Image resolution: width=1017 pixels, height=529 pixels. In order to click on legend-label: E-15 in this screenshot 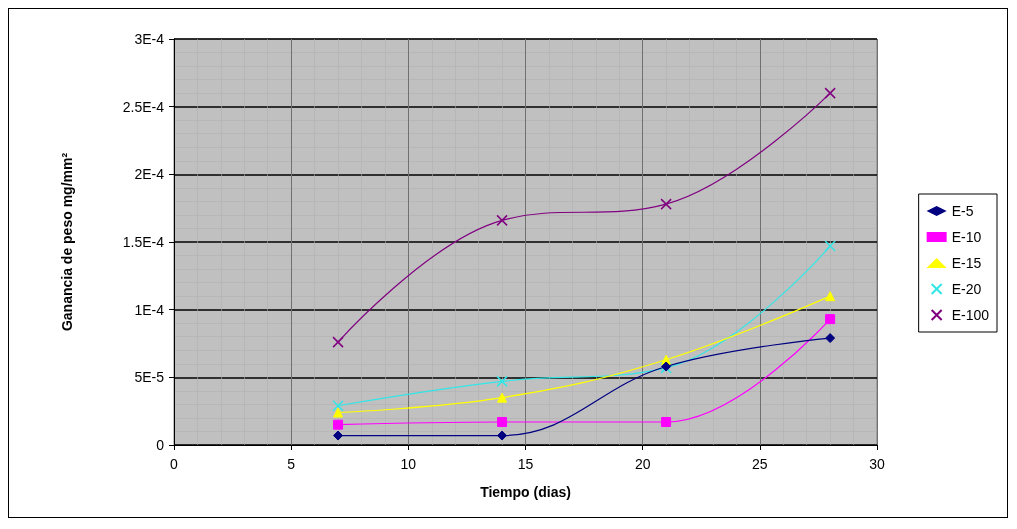, I will do `click(966, 263)`.